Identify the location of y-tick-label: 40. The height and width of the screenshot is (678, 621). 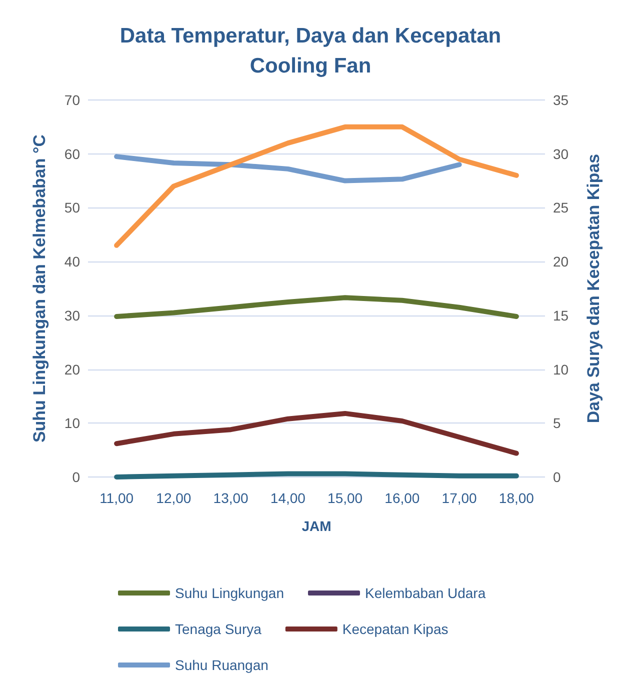
(72, 262).